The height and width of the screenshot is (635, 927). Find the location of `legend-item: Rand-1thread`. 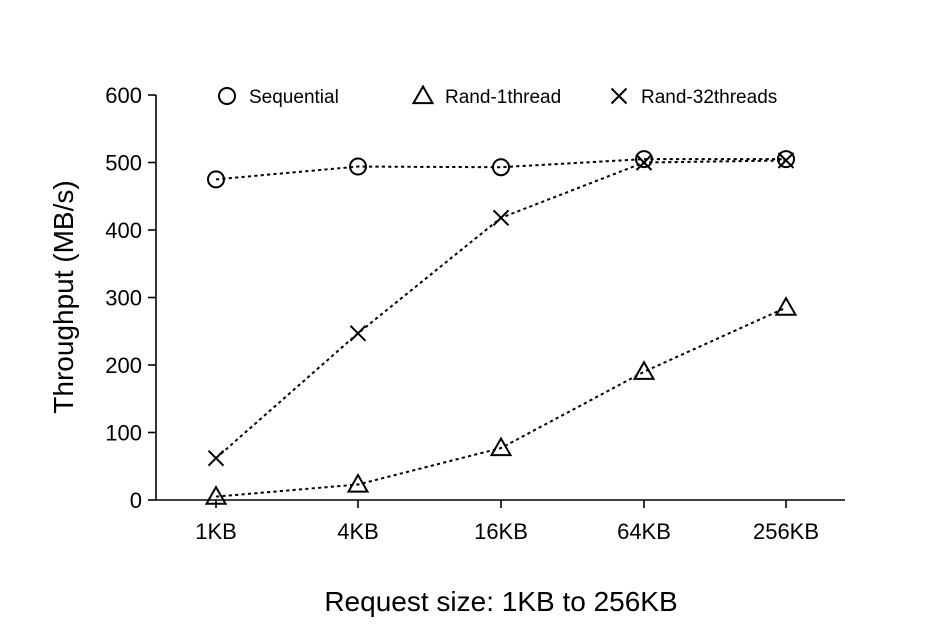

legend-item: Rand-1thread is located at coordinates (486, 96).